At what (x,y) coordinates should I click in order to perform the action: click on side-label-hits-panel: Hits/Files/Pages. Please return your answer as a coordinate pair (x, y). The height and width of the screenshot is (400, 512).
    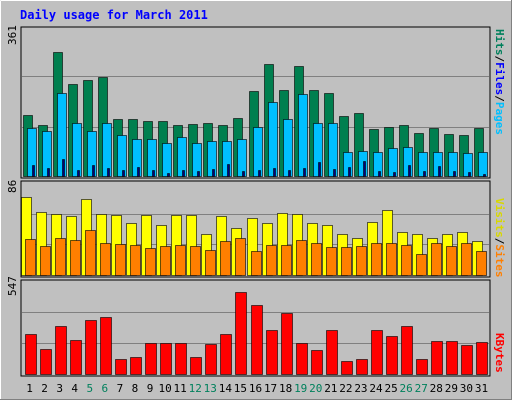
    Looking at the image, I should click on (499, 82).